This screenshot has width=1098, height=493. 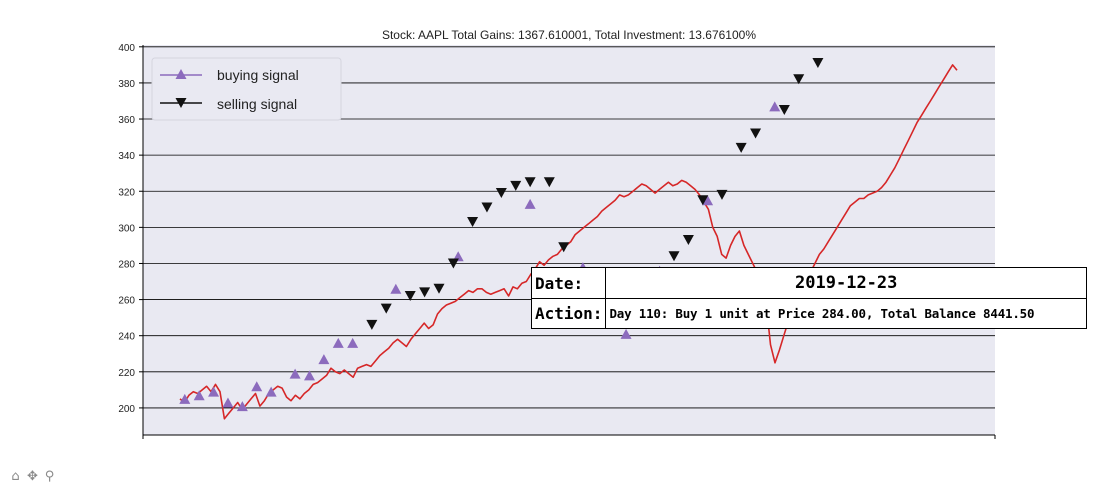 What do you see at coordinates (126, 84) in the screenshot?
I see `y-tick-label: 380` at bounding box center [126, 84].